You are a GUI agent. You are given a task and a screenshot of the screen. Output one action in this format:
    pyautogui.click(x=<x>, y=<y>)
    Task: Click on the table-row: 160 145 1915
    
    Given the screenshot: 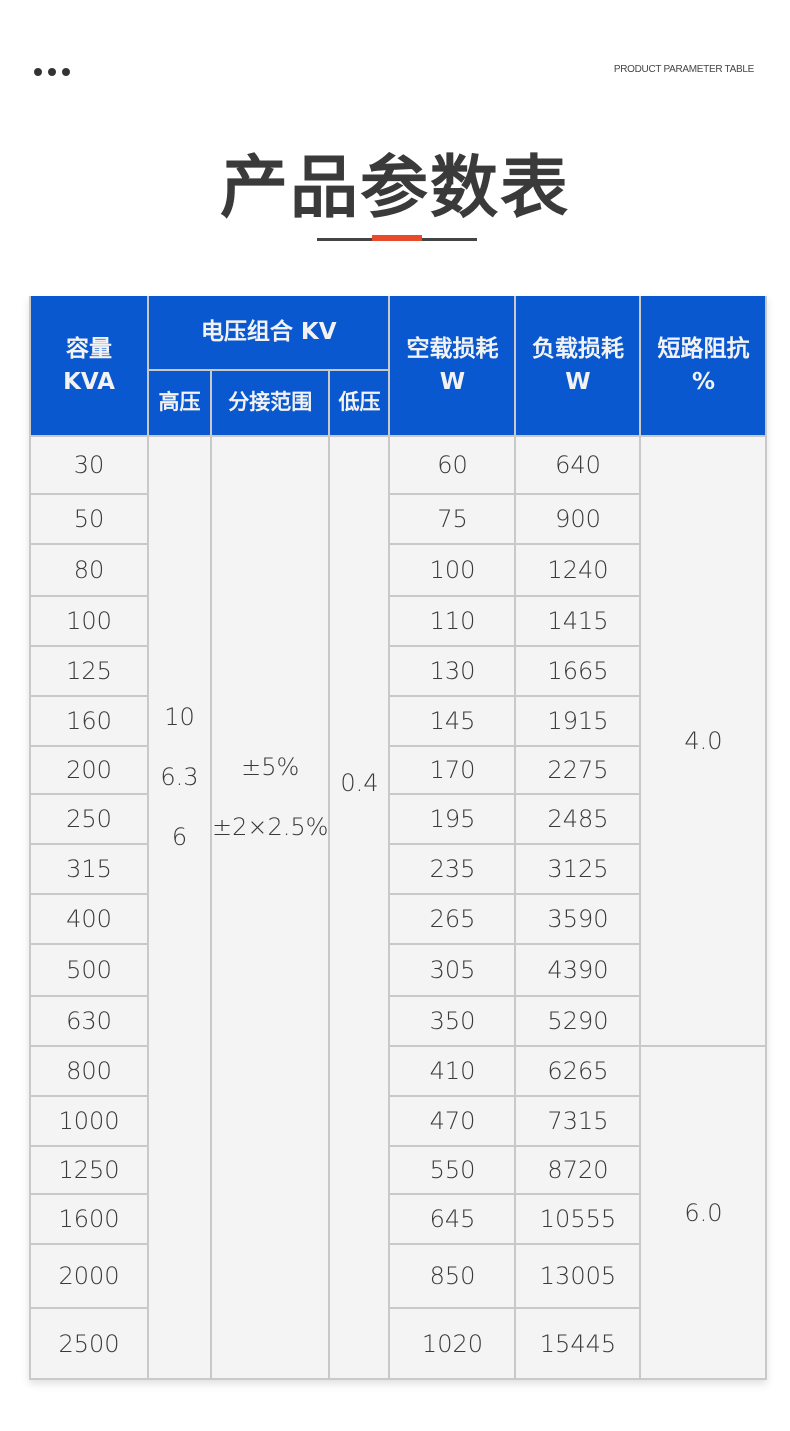 What is the action you would take?
    pyautogui.click(x=397, y=721)
    